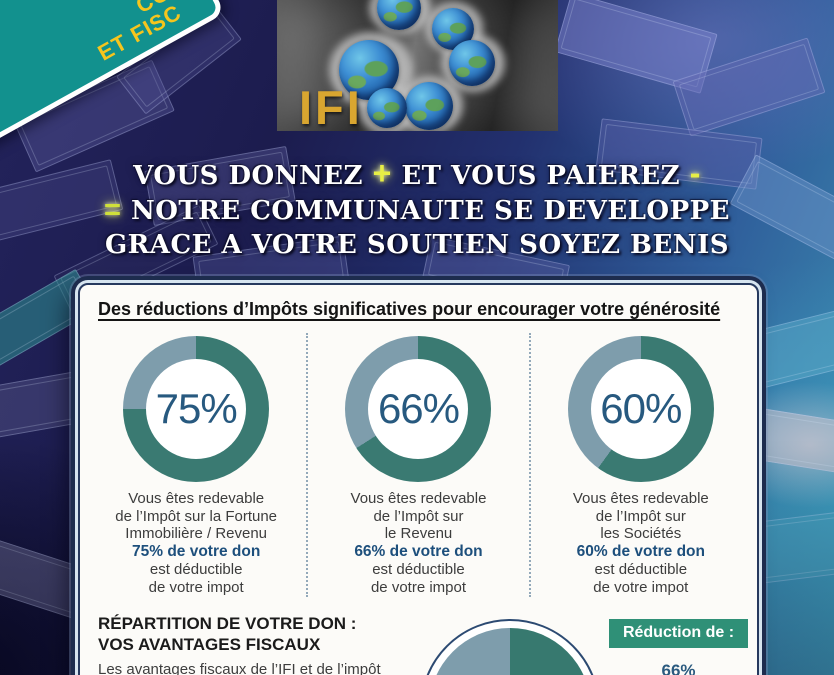  Describe the element at coordinates (418, 534) in the screenshot. I see `caption-line: le Revenu` at that location.